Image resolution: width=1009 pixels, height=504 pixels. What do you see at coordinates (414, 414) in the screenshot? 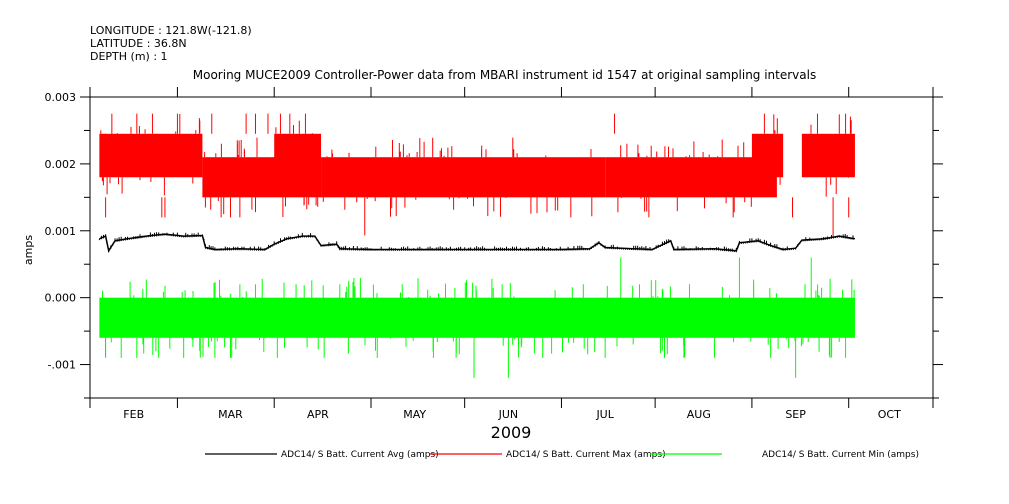
I see `x-tick-label: MAY` at bounding box center [414, 414].